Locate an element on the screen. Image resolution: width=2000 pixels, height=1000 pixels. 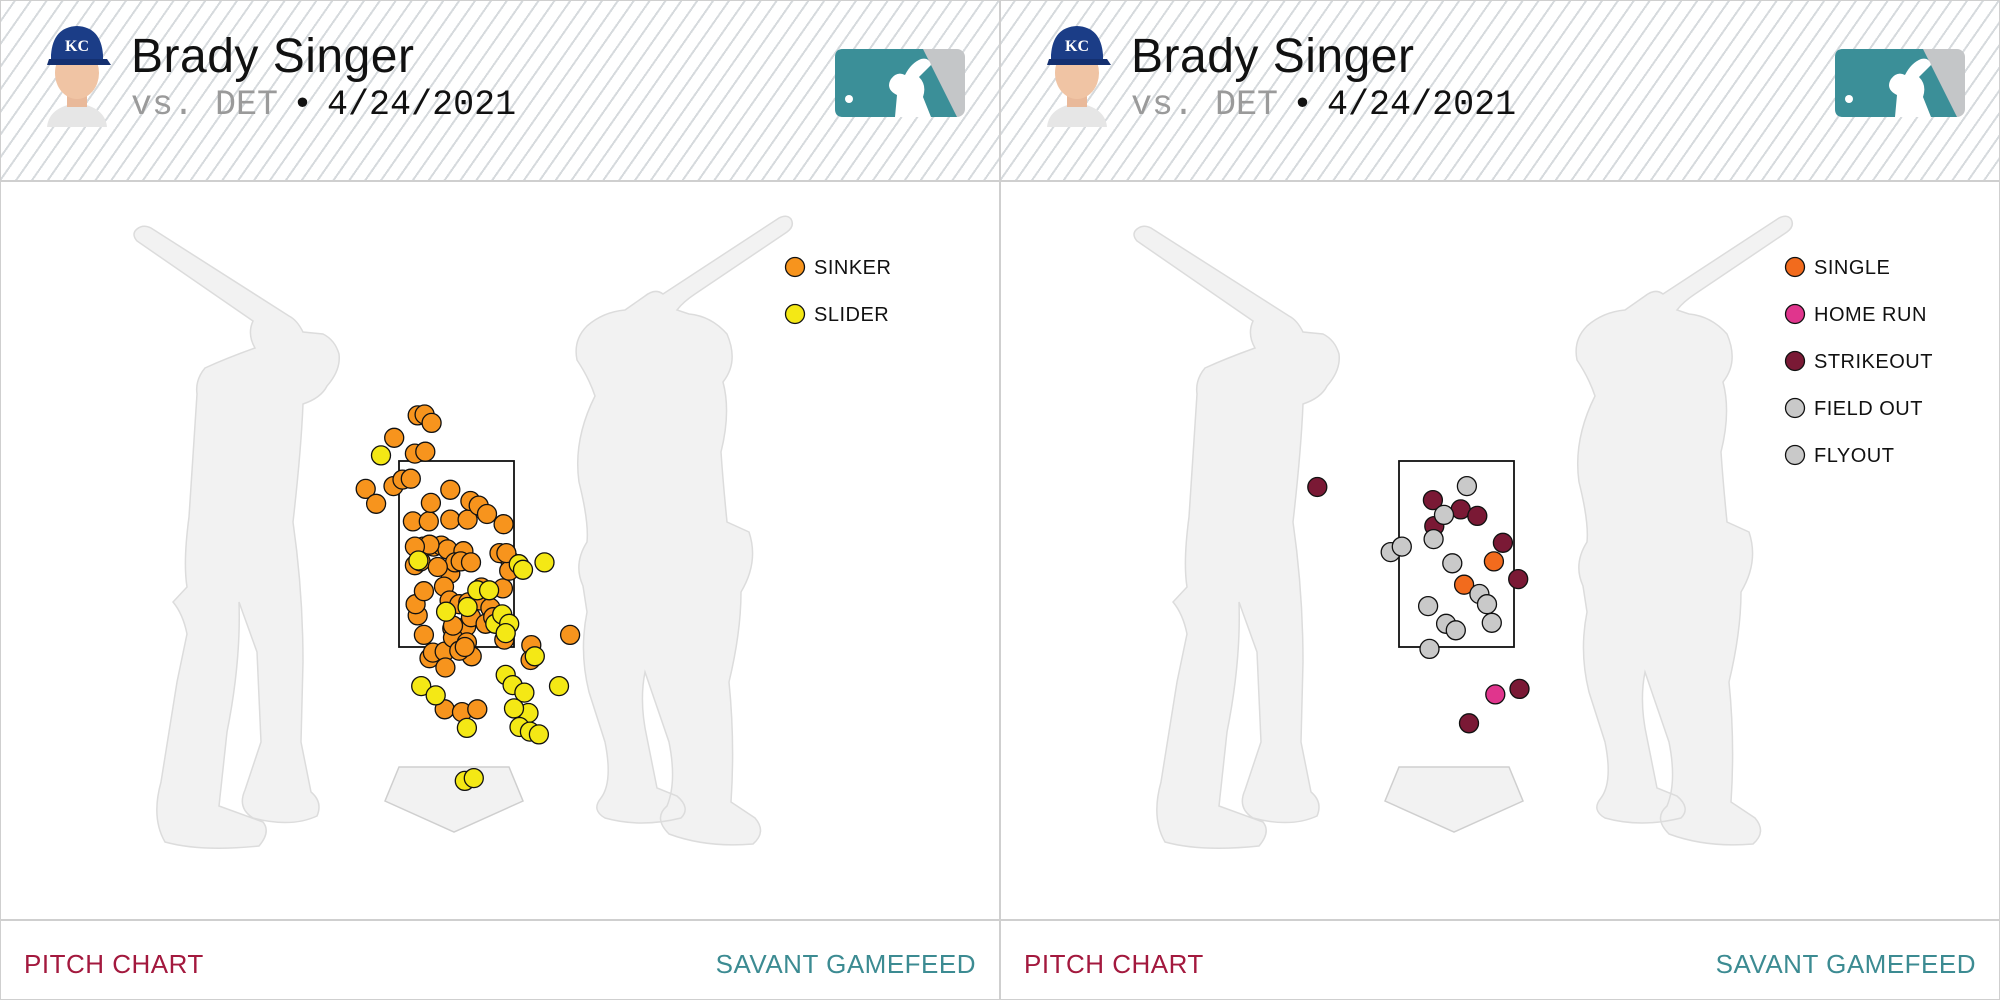
legend-swatch-single is located at coordinates (1795, 267).